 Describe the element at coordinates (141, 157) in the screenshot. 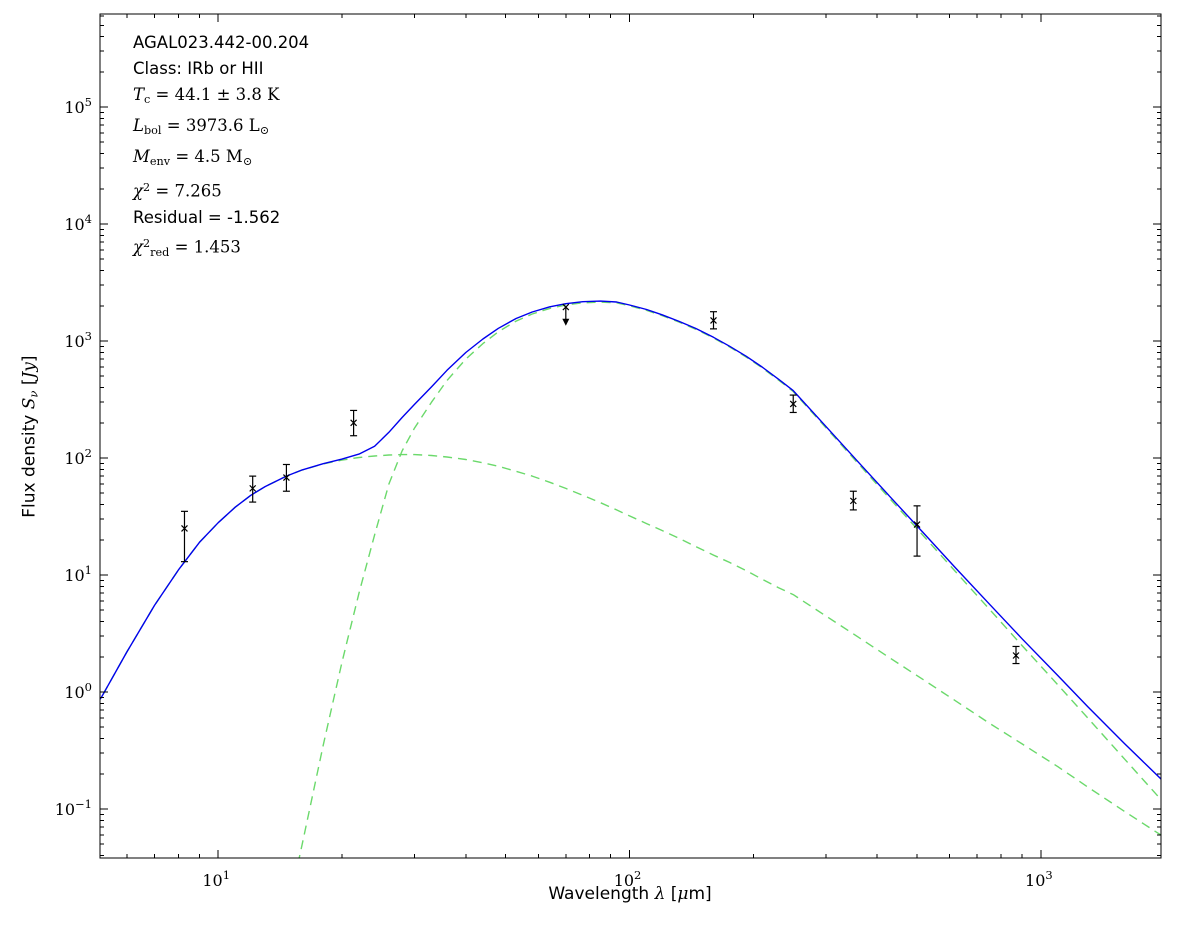

I see `annotation-segment: M` at that location.